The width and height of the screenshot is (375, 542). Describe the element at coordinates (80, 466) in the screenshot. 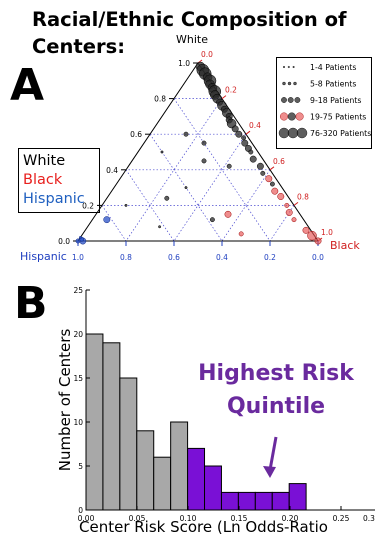

I see `y-tick-label: 5` at that location.